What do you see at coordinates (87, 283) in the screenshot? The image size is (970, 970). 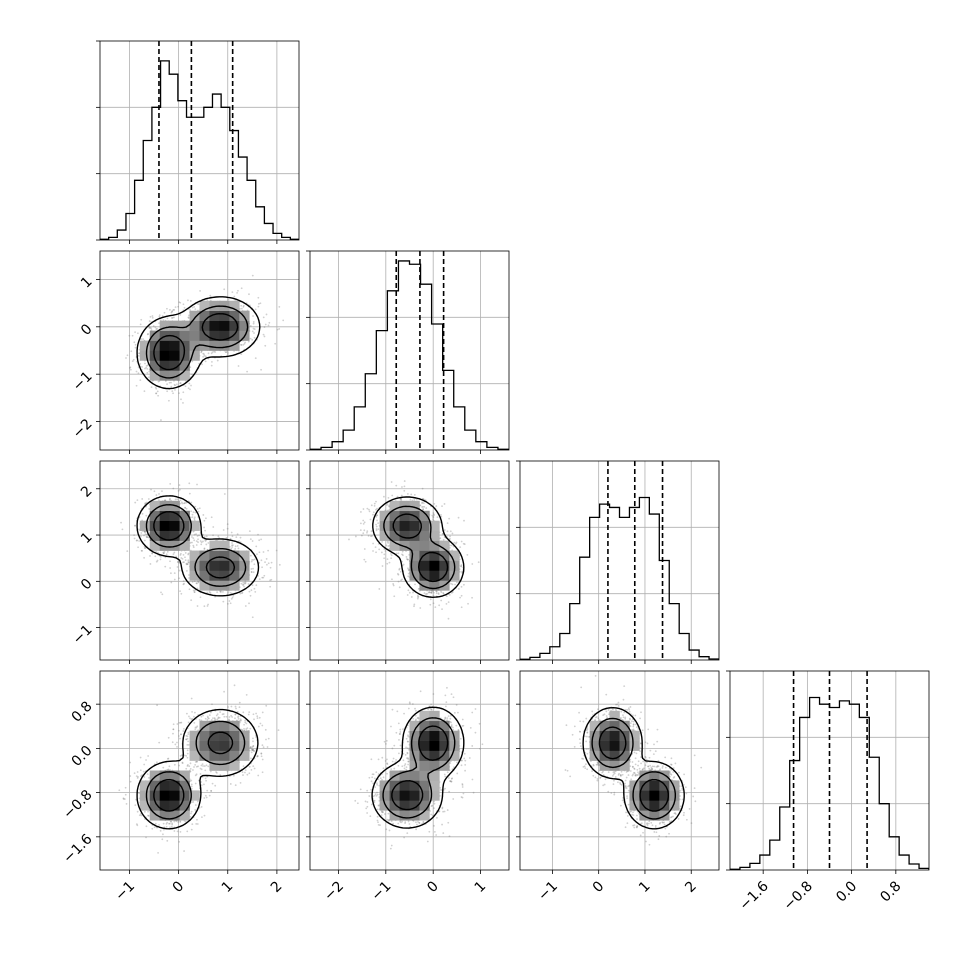 I see `y-tick-label: 1` at bounding box center [87, 283].